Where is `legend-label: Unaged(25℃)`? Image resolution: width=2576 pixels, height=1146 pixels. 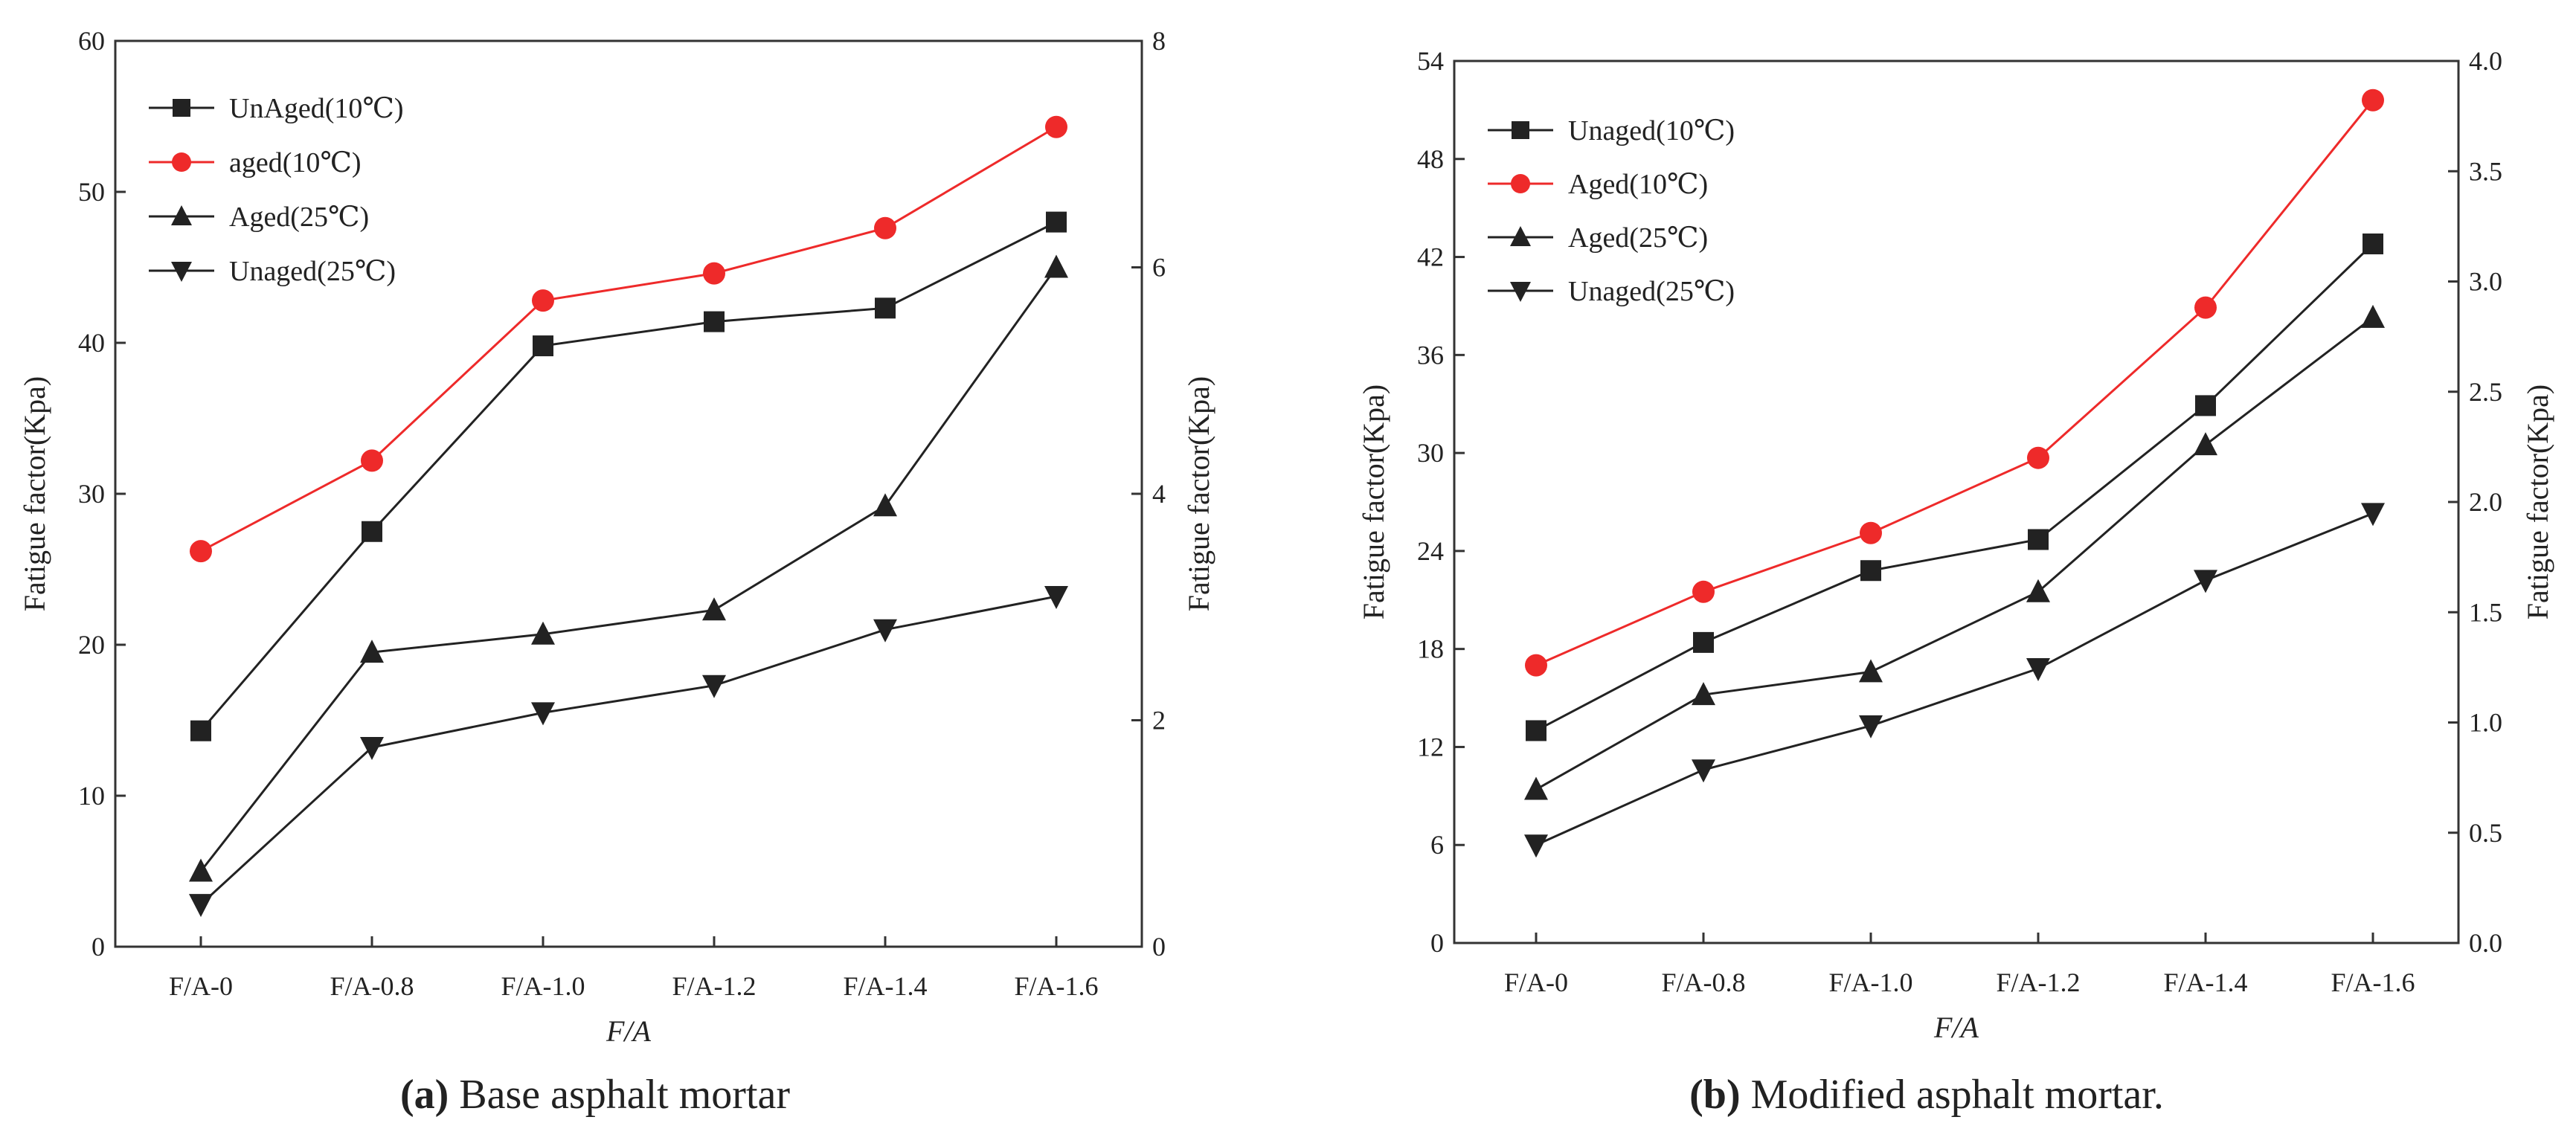
legend-label: Unaged(25℃) is located at coordinates (1651, 291).